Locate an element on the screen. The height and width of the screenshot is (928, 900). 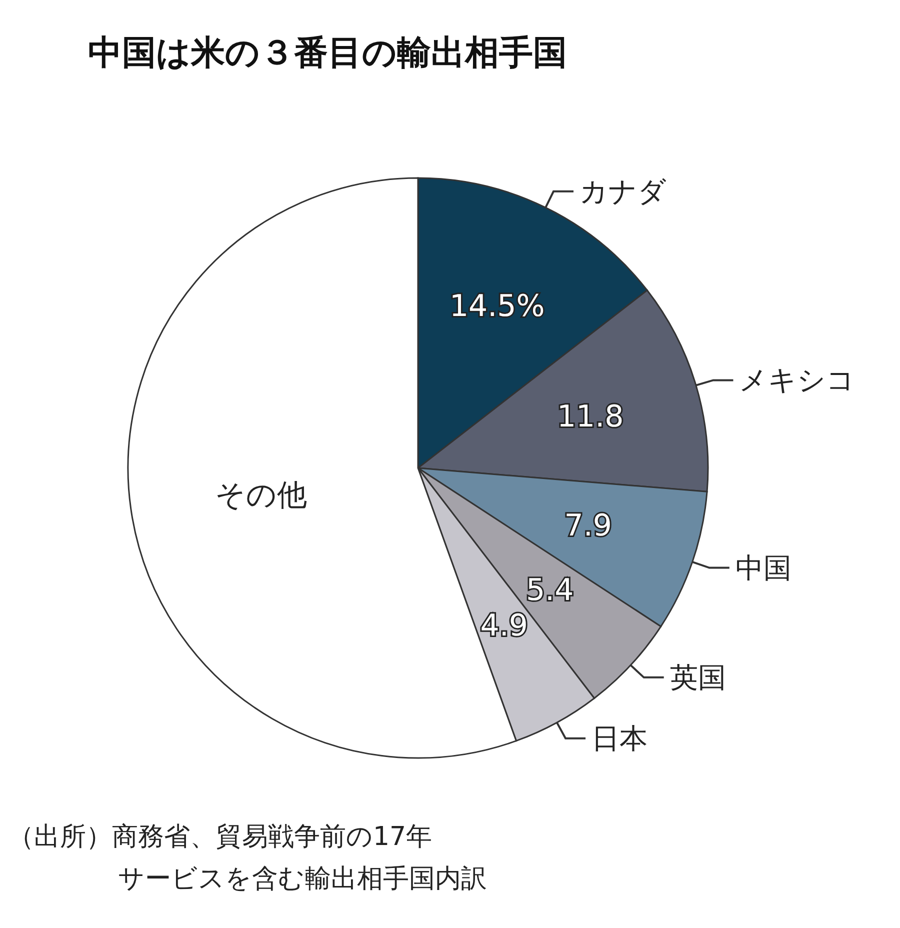
data-label: 14.5% is located at coordinates (497, 306).